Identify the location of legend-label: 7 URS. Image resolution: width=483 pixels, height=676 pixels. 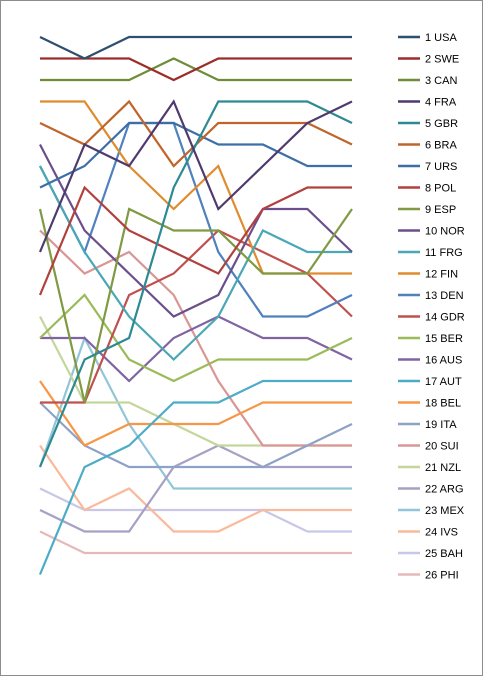
(441, 167).